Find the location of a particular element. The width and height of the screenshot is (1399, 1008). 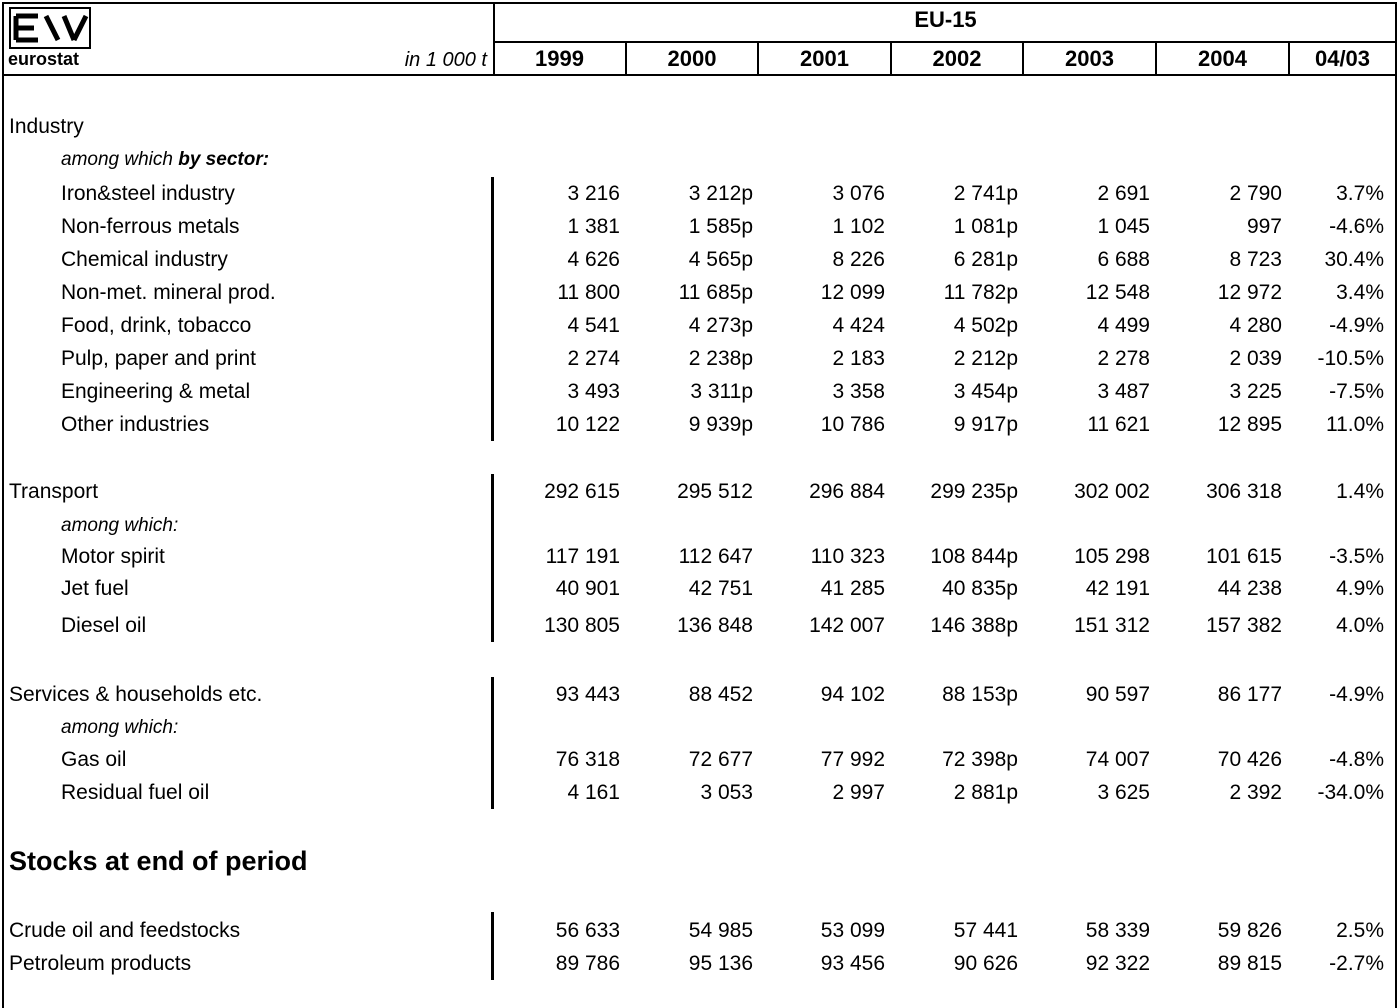

value-cell: 1 045 is located at coordinates (1123, 226).